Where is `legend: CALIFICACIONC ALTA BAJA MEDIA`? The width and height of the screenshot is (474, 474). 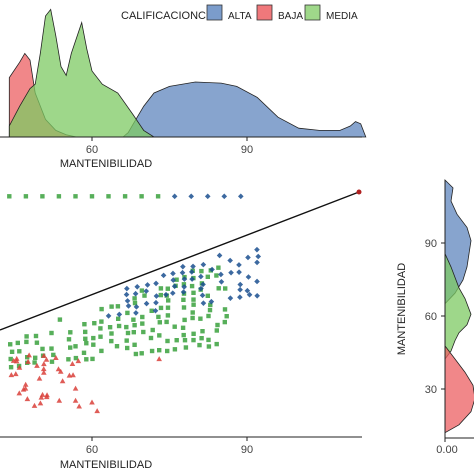 legend: CALIFICACIONC ALTA BAJA MEDIA is located at coordinates (239, 13).